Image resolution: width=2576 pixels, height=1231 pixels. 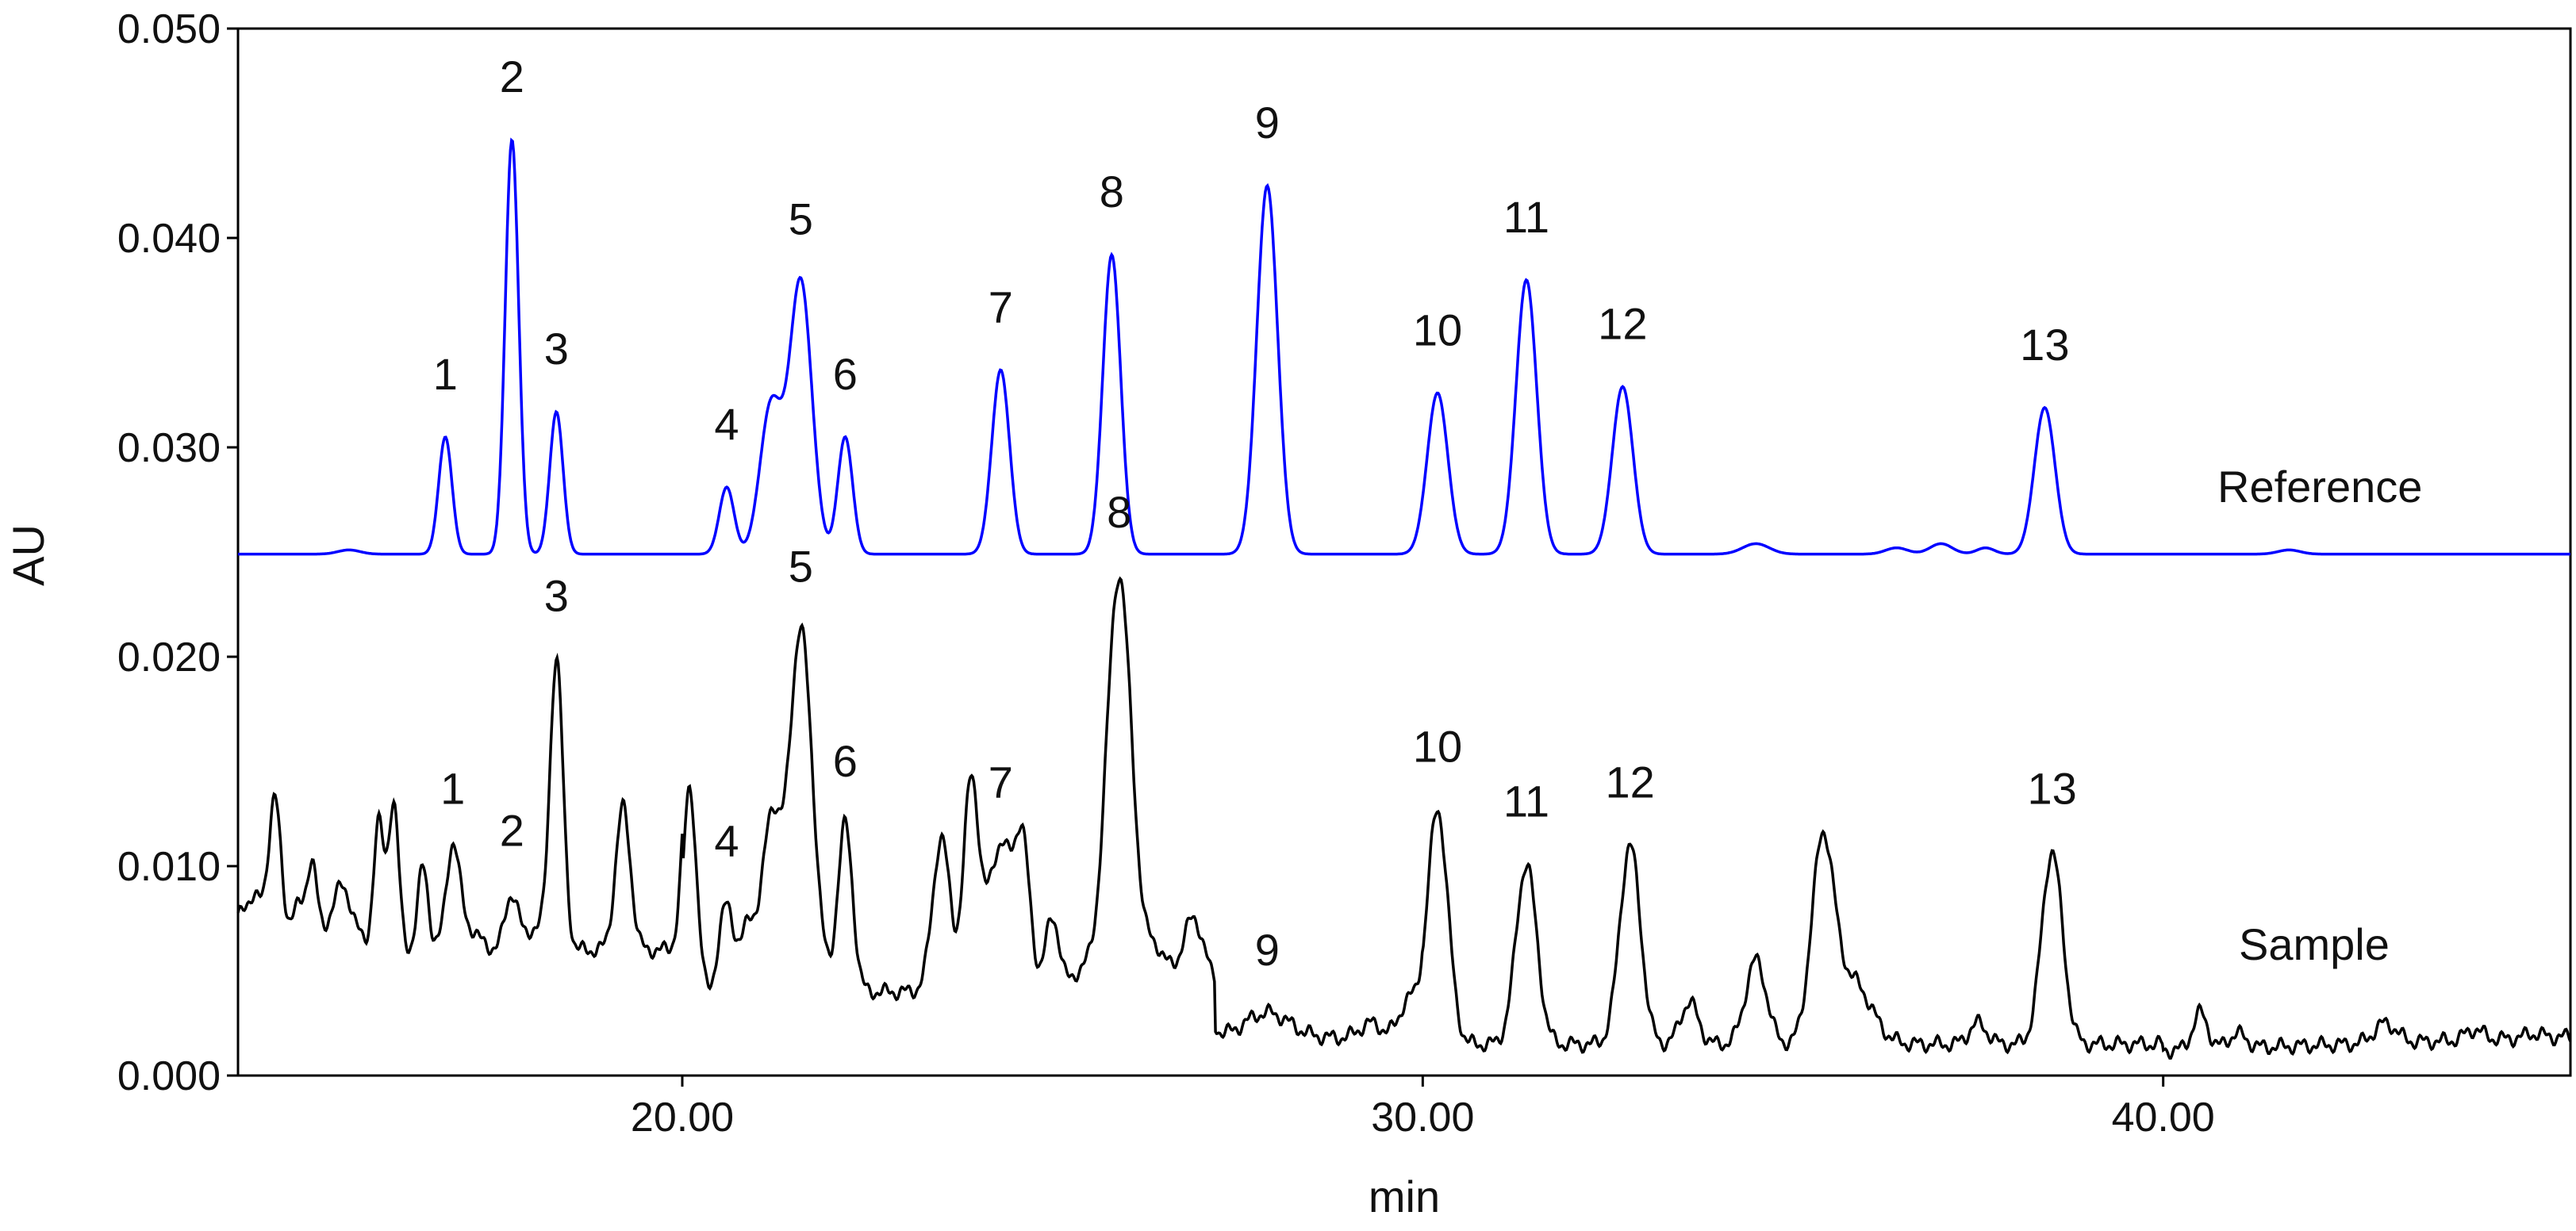 I want to click on y-axis-label: AU, so click(x=28, y=555).